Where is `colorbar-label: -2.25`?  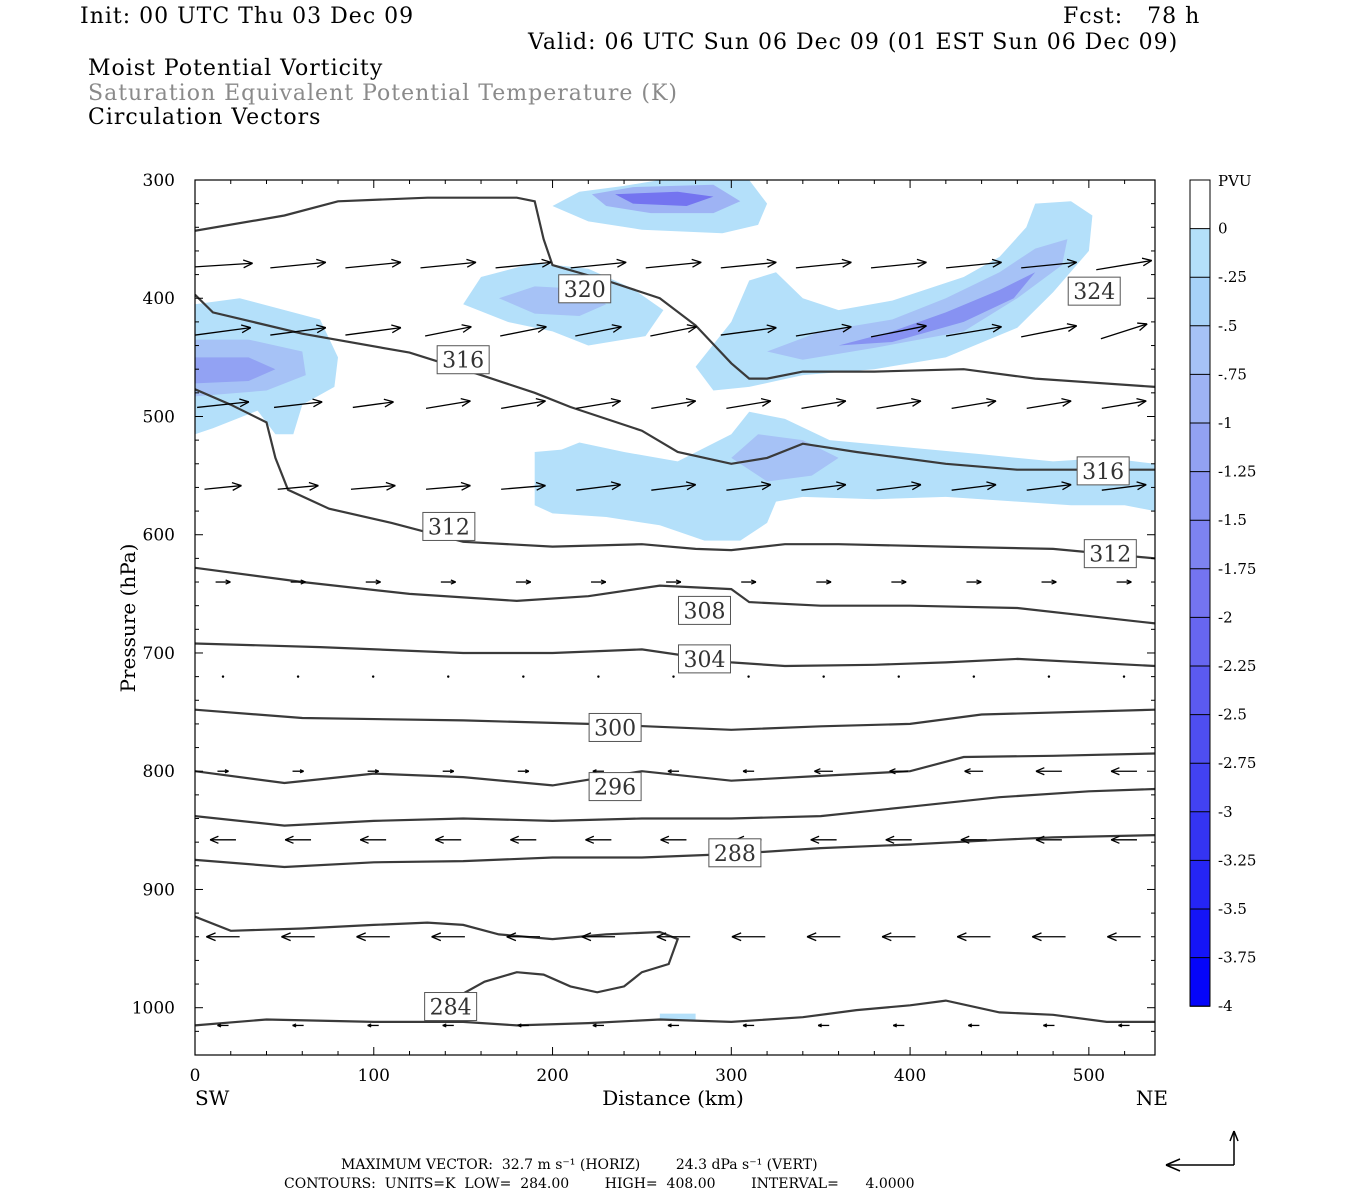 colorbar-label: -2.25 is located at coordinates (1237, 666).